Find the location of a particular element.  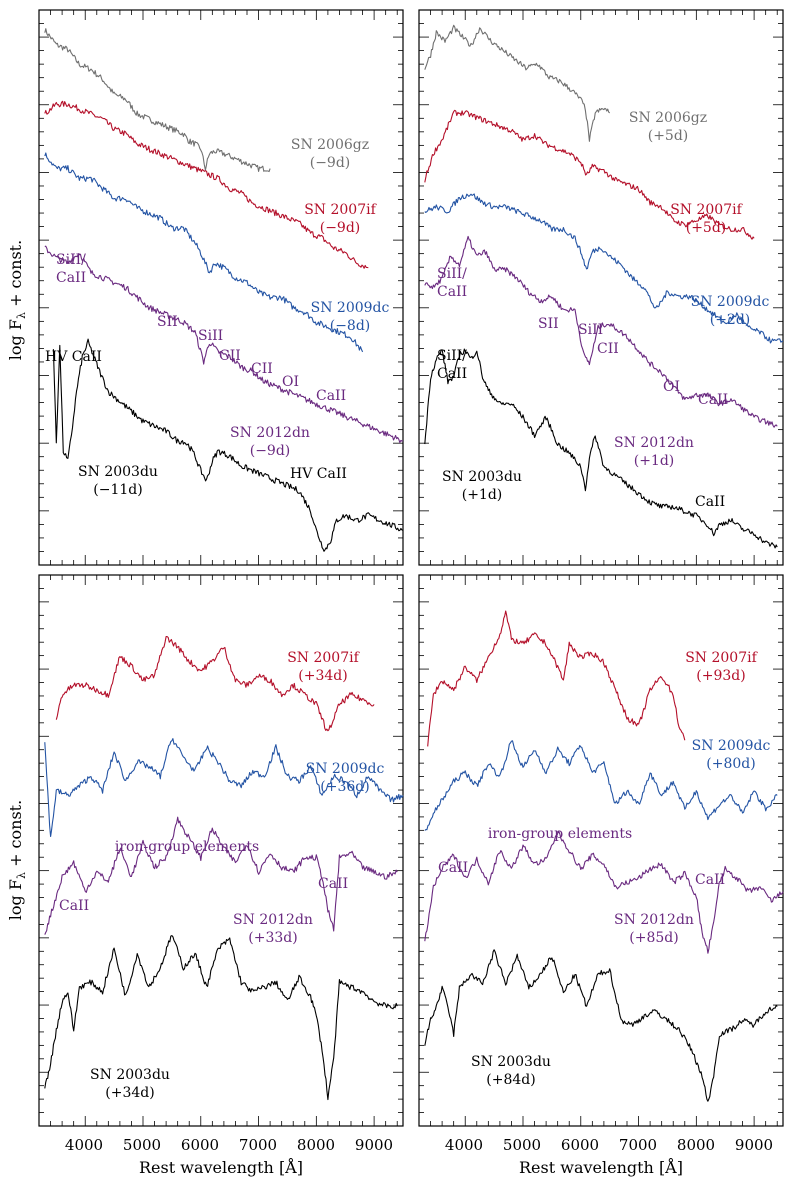

label-sn2007if-phase: (+5d) is located at coordinates (706, 228).